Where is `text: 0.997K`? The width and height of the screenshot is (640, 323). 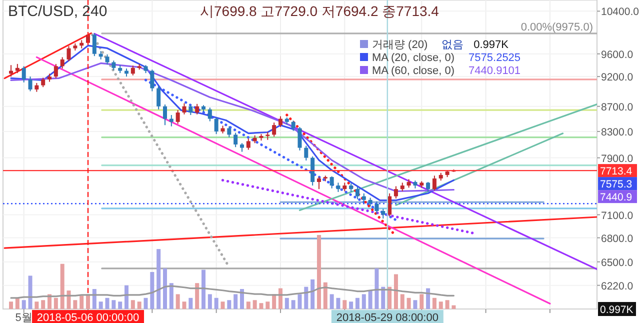
text: 0.997K is located at coordinates (617, 310).